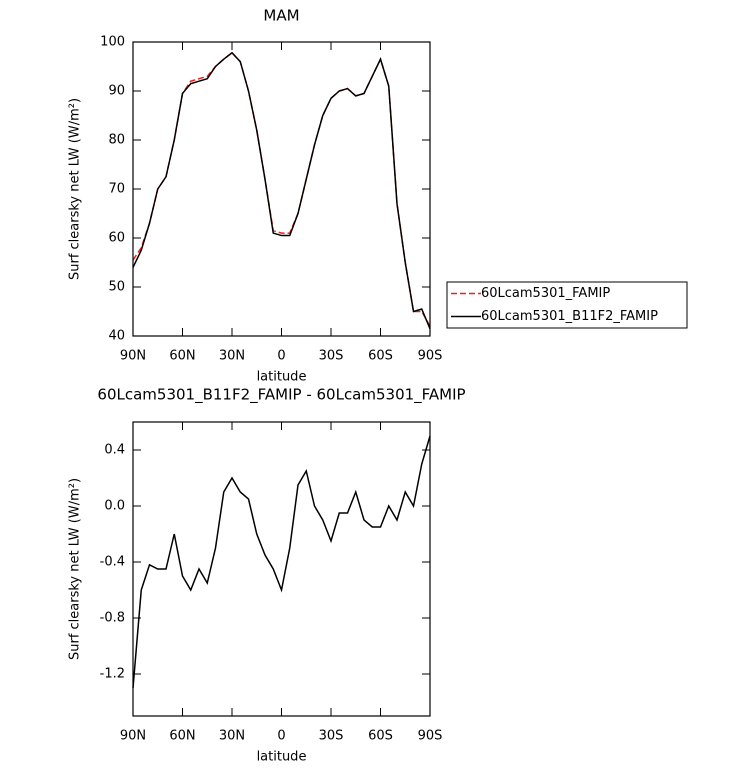 The width and height of the screenshot is (733, 772). Describe the element at coordinates (116, 238) in the screenshot. I see `y-tick-label: 60` at that location.